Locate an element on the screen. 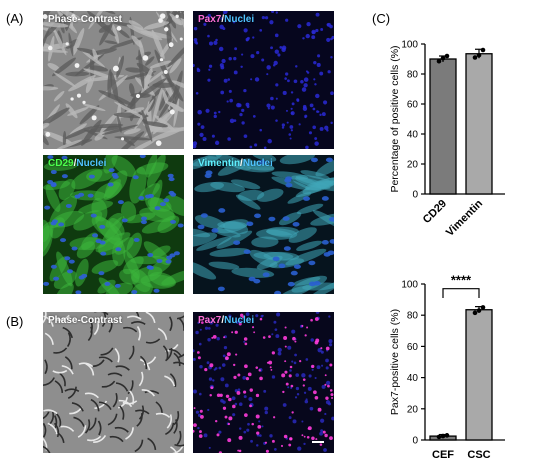  bar-cd29 is located at coordinates (443, 126).